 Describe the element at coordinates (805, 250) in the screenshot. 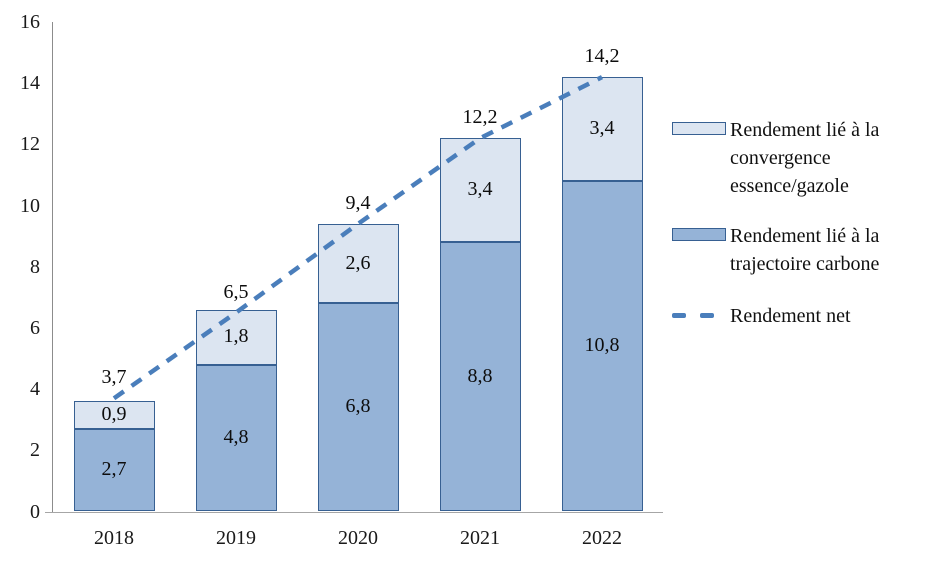

I see `legend-label-trajectoire: Rendement lié à la trajectoire carbone` at that location.